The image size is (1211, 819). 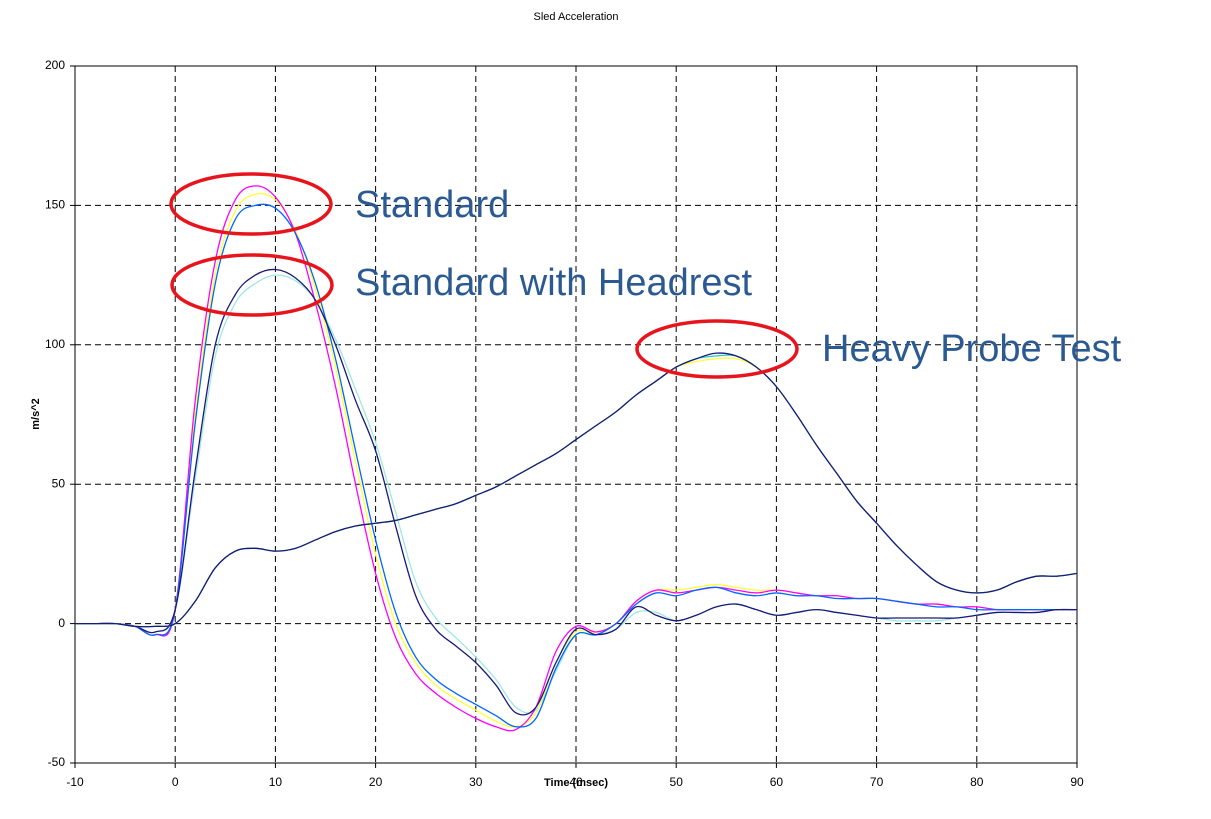 What do you see at coordinates (36, 414) in the screenshot?
I see `y-axis-label: m/s^2` at bounding box center [36, 414].